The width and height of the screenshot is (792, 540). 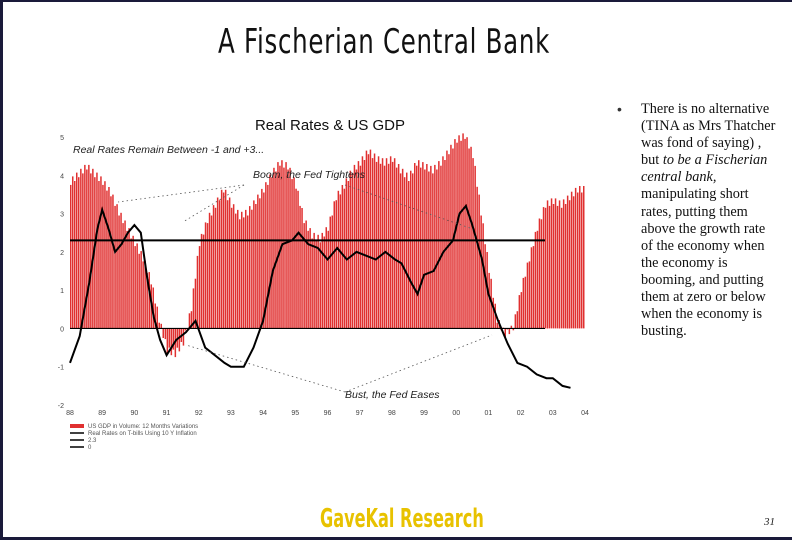 What do you see at coordinates (309, 175) in the screenshot?
I see `annotation-boom: Boom, the Fed Tightens` at bounding box center [309, 175].